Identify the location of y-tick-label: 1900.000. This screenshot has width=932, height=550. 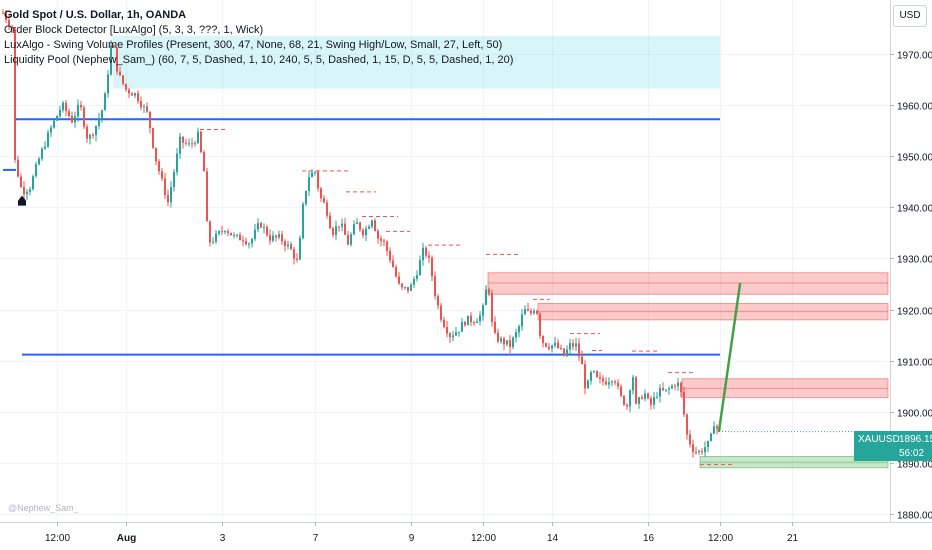
(914, 414).